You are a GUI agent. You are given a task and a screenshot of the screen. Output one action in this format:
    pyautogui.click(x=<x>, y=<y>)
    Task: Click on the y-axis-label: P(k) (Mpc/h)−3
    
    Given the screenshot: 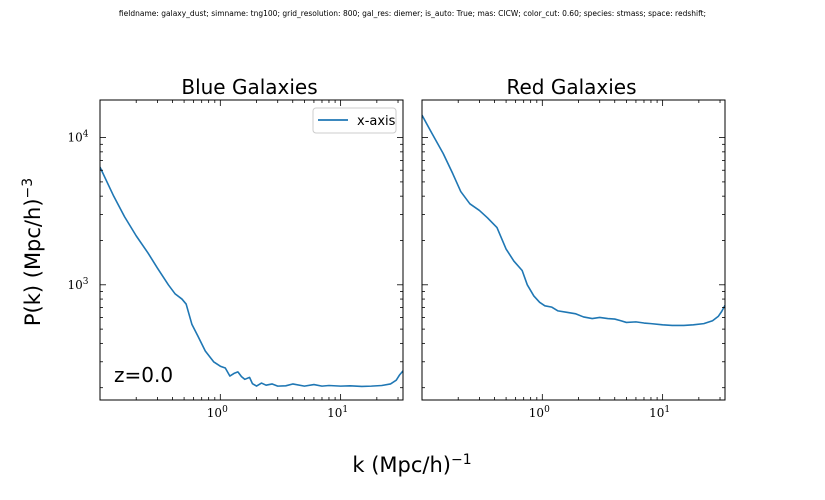 What is the action you would take?
    pyautogui.click(x=32, y=252)
    